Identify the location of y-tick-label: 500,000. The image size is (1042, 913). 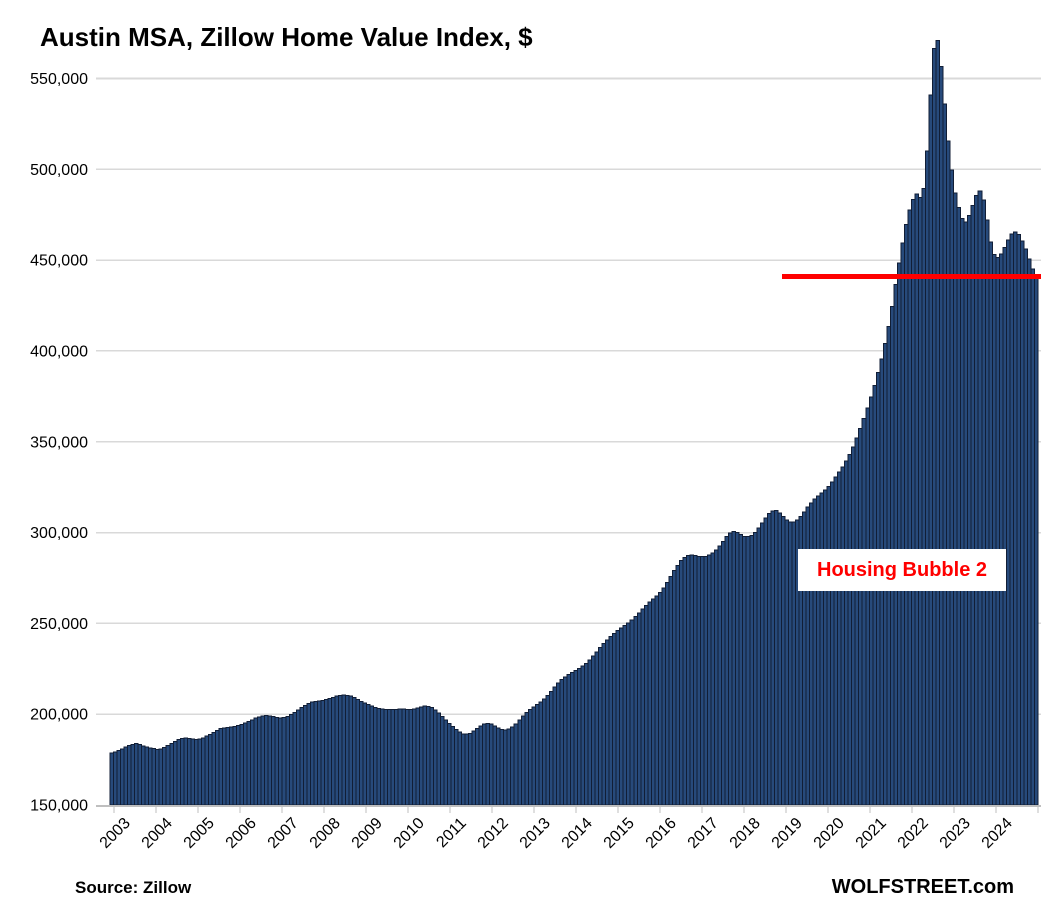
(59, 170).